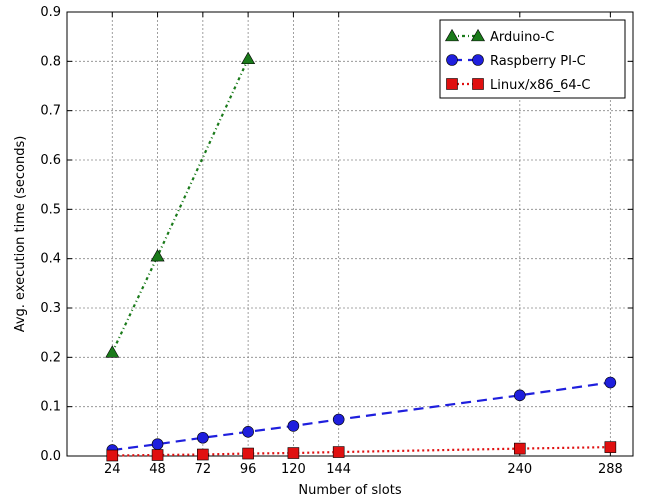 The image size is (651, 499). What do you see at coordinates (293, 469) in the screenshot?
I see `x-tick-label: 120` at bounding box center [293, 469].